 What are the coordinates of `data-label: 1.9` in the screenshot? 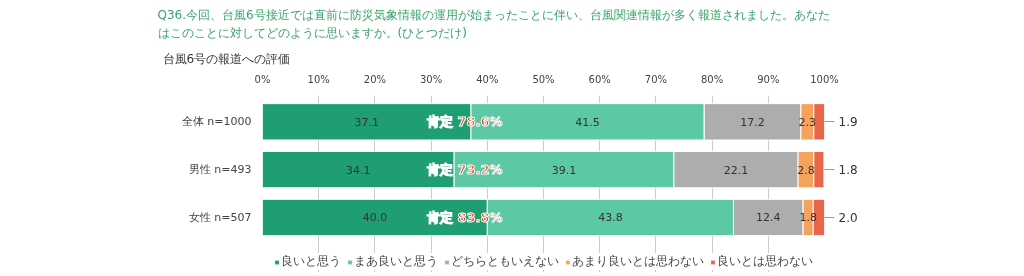 It's located at (848, 122).